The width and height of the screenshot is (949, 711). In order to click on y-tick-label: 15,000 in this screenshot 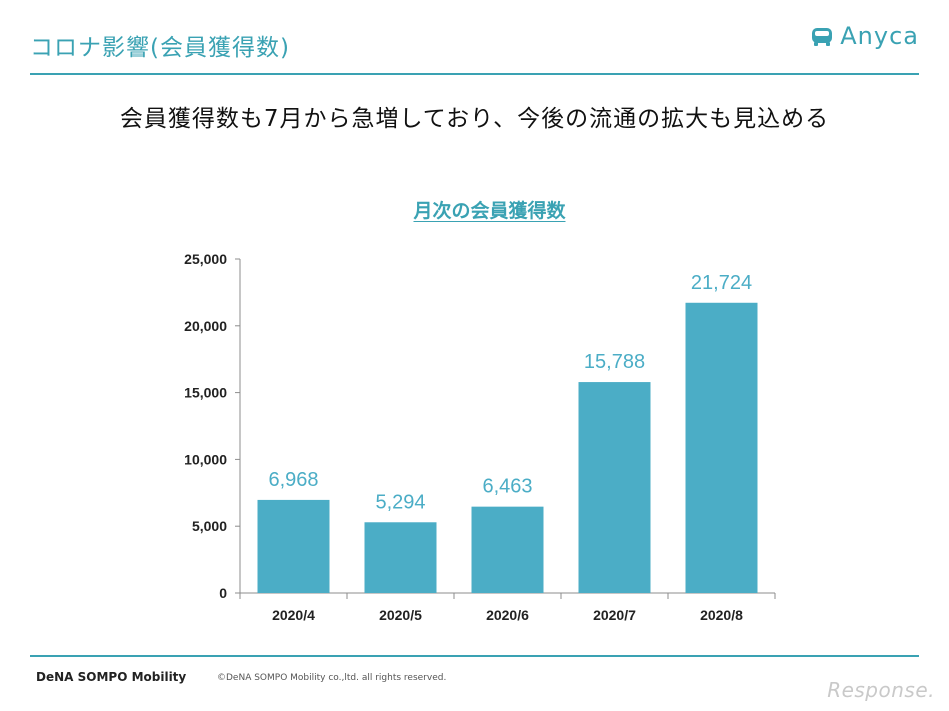, I will do `click(205, 393)`.